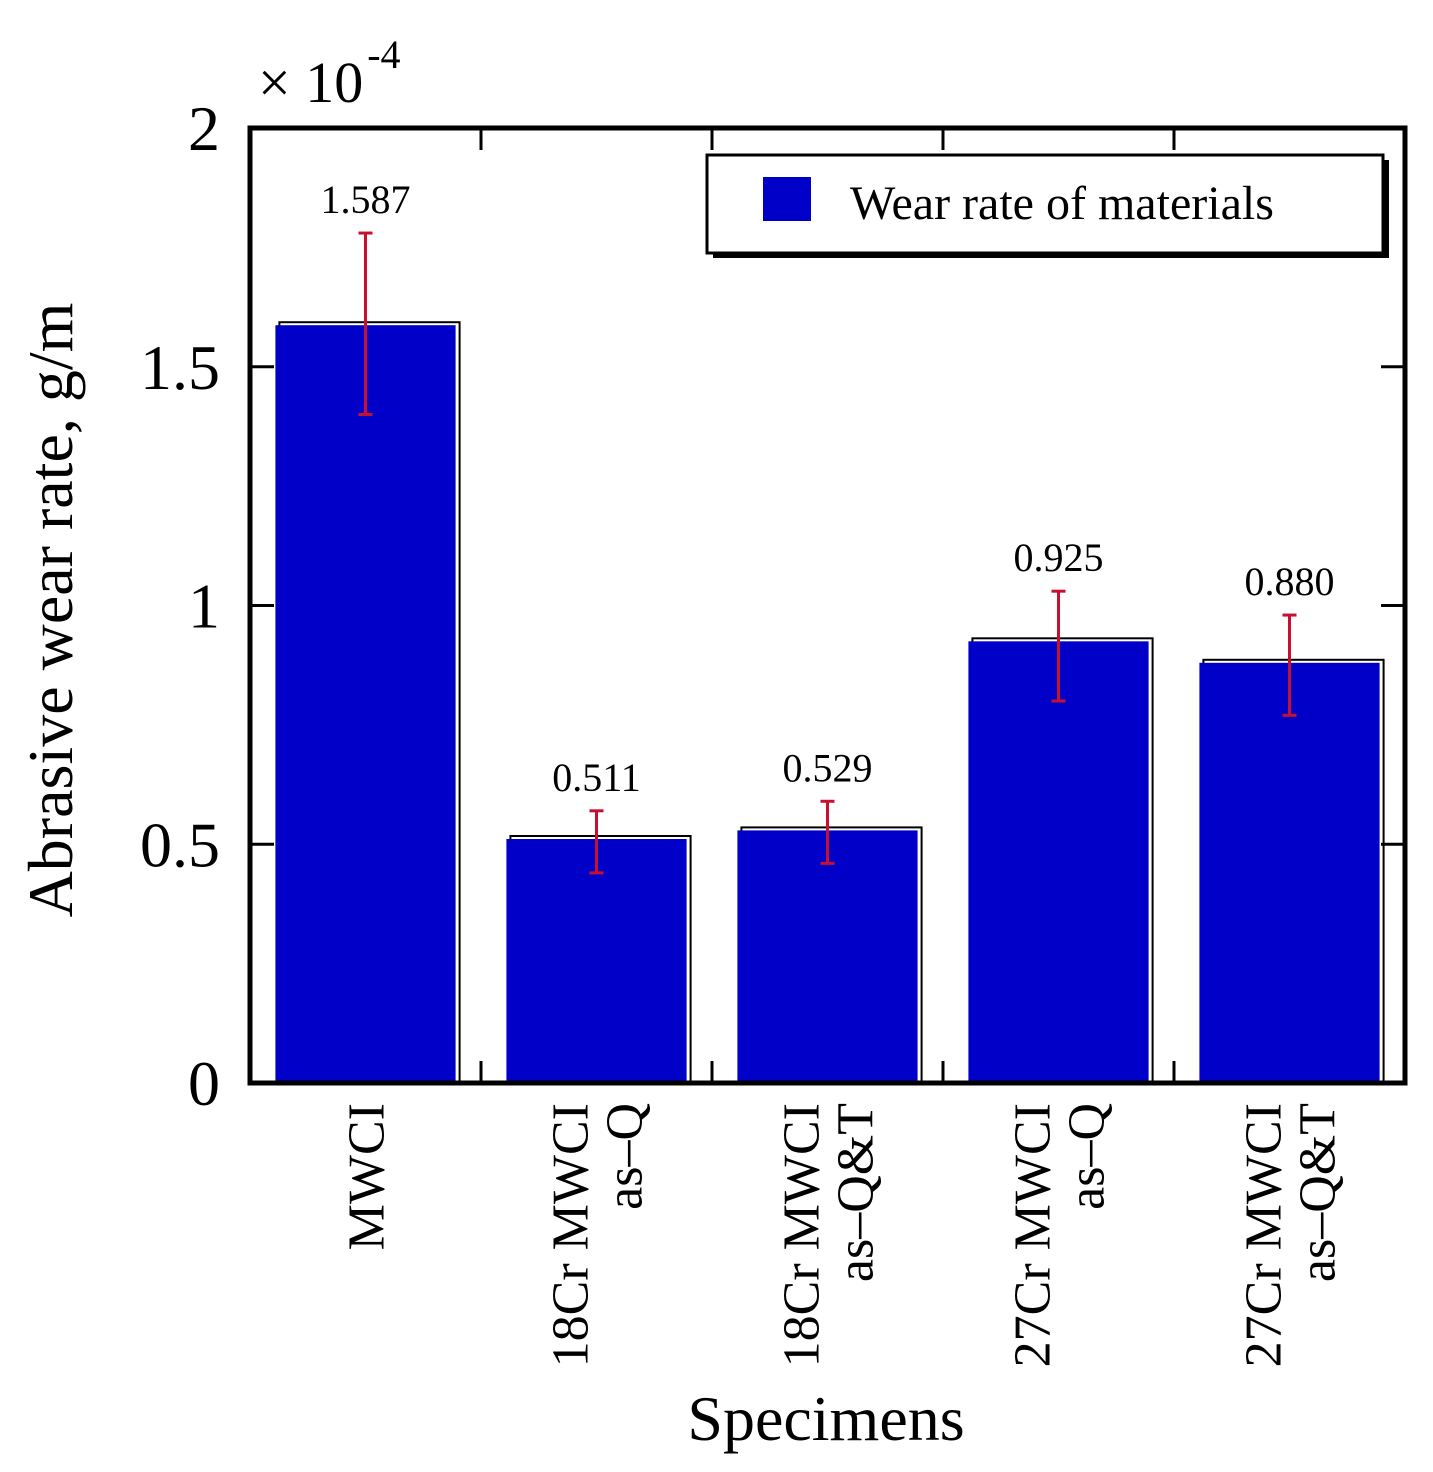 The height and width of the screenshot is (1472, 1433). What do you see at coordinates (828, 767) in the screenshot?
I see `value-label-2: 0.529` at bounding box center [828, 767].